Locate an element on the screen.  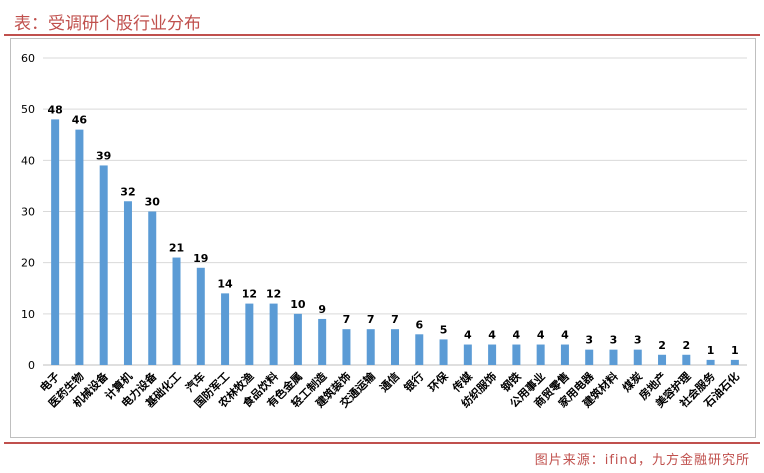
bar-建筑装饰 is located at coordinates (346, 347).